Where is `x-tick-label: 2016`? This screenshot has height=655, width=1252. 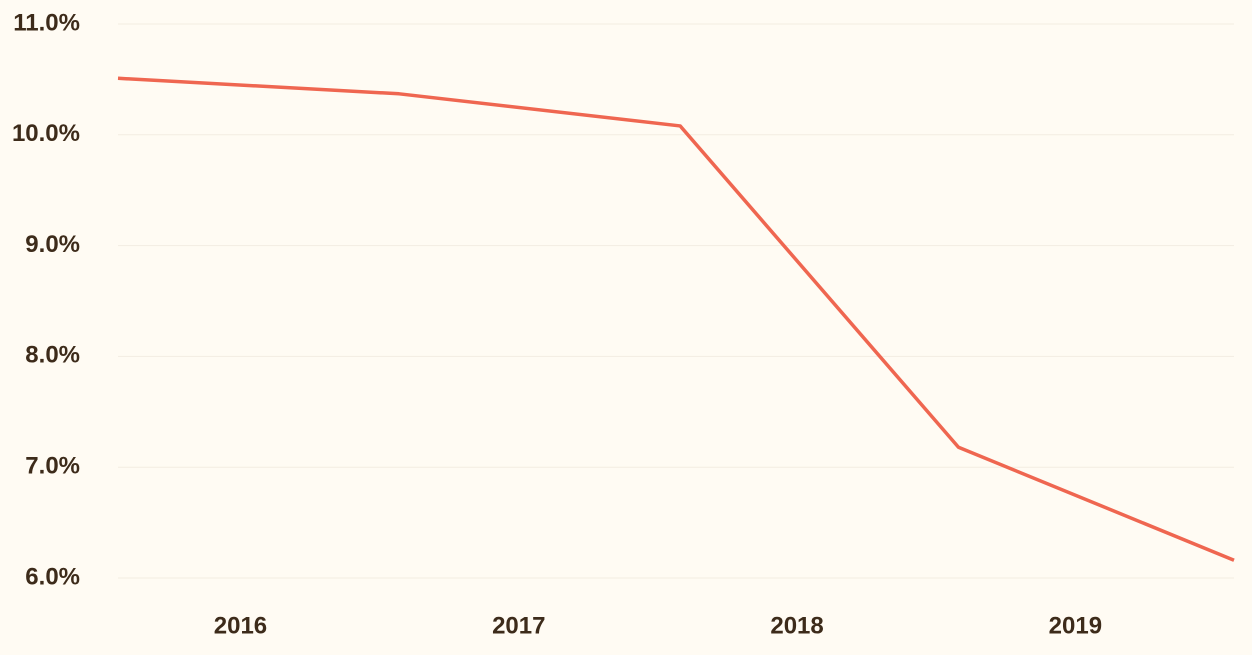 x-tick-label: 2016 is located at coordinates (240, 625).